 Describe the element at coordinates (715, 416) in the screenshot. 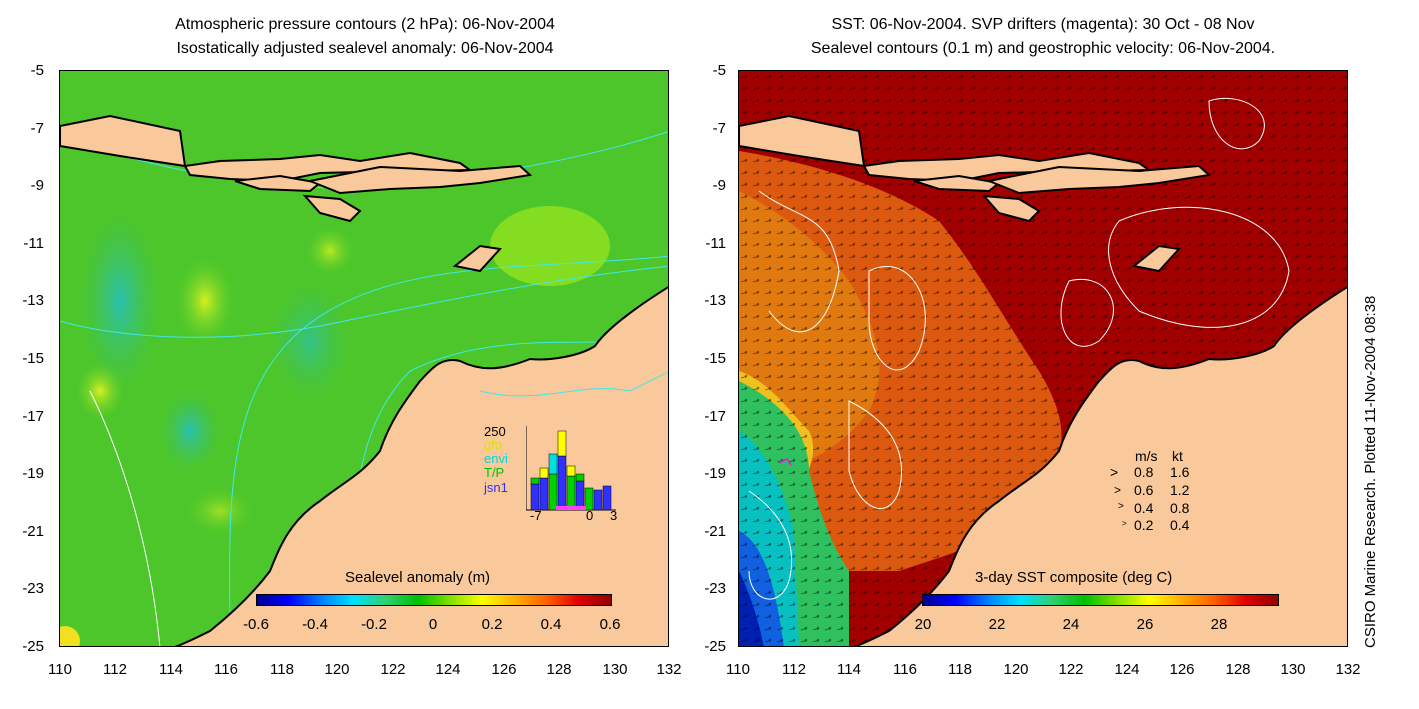

I see `right-y-tick: -17` at that location.